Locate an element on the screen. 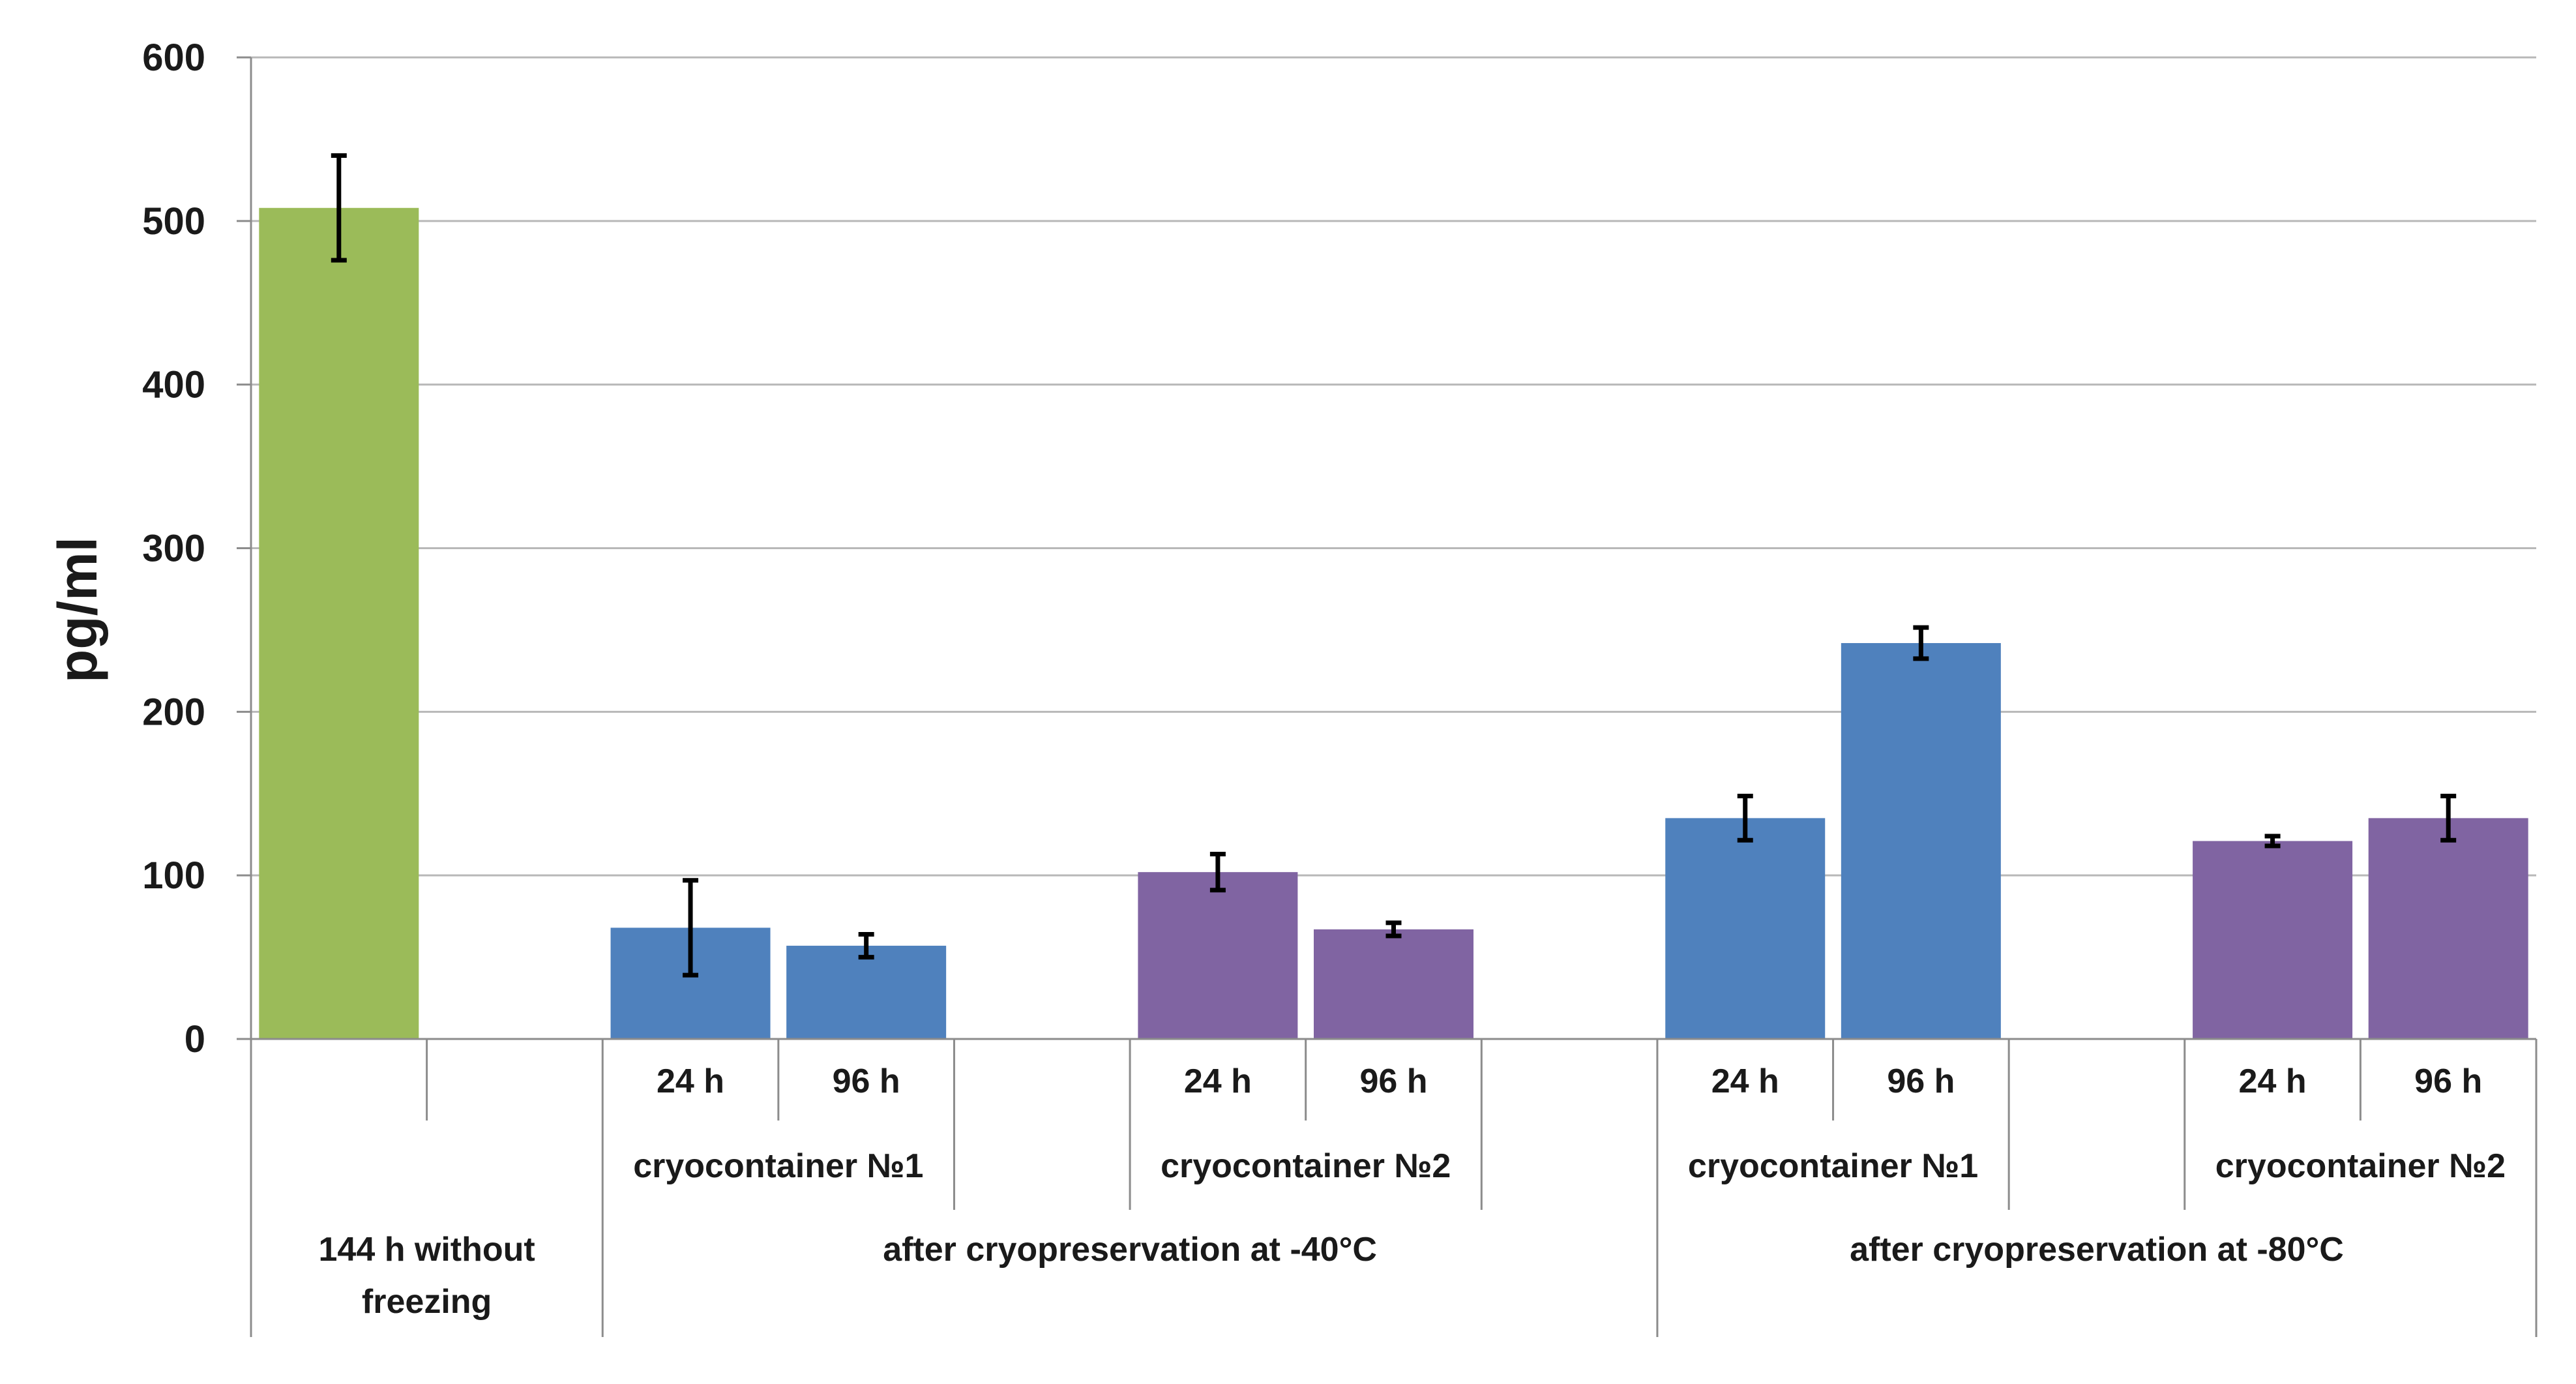  y-tick-label: 200 is located at coordinates (173, 712).